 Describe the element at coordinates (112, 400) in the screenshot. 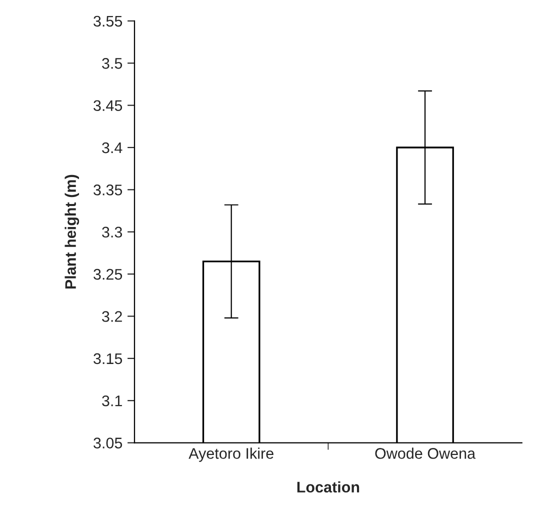

I see `y-tick-label: 3.1` at that location.